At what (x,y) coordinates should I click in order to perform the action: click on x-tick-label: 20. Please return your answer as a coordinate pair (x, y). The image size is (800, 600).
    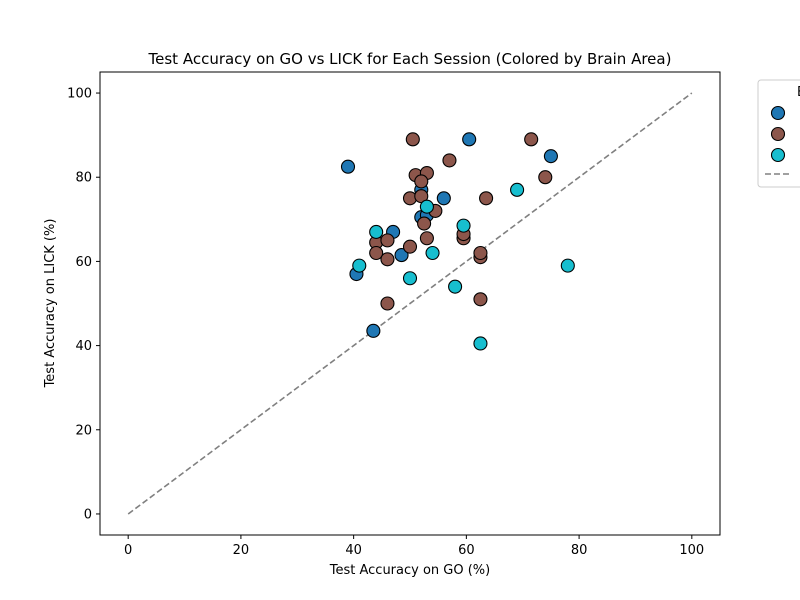
    Looking at the image, I should click on (241, 550).